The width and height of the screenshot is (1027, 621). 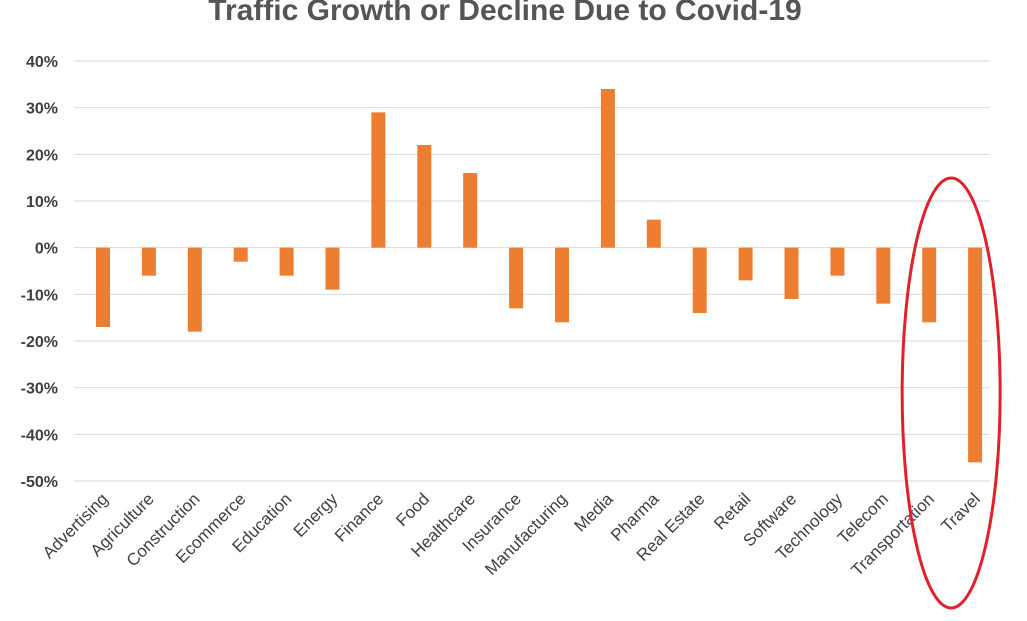 I want to click on highlight-ellipse, so click(x=951, y=393).